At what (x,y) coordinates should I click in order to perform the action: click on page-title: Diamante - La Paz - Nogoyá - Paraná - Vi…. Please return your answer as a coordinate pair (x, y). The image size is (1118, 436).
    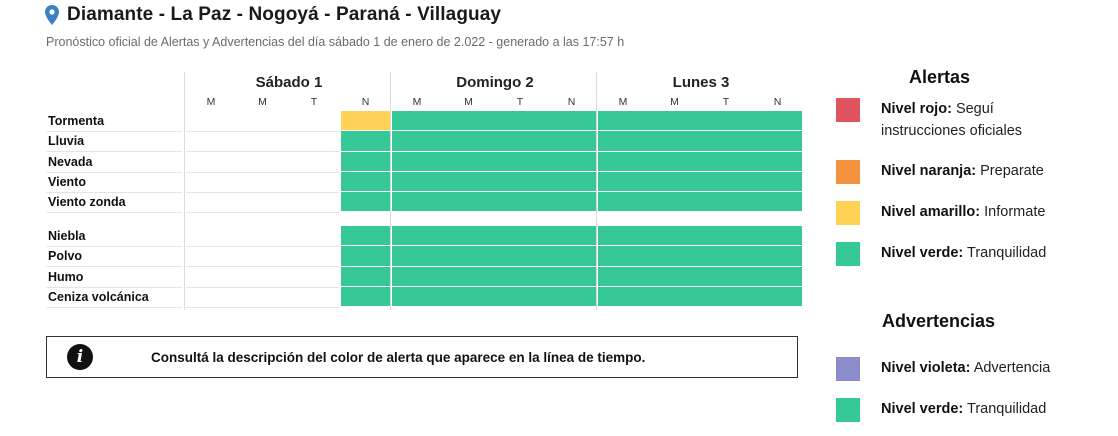
    Looking at the image, I should click on (284, 14).